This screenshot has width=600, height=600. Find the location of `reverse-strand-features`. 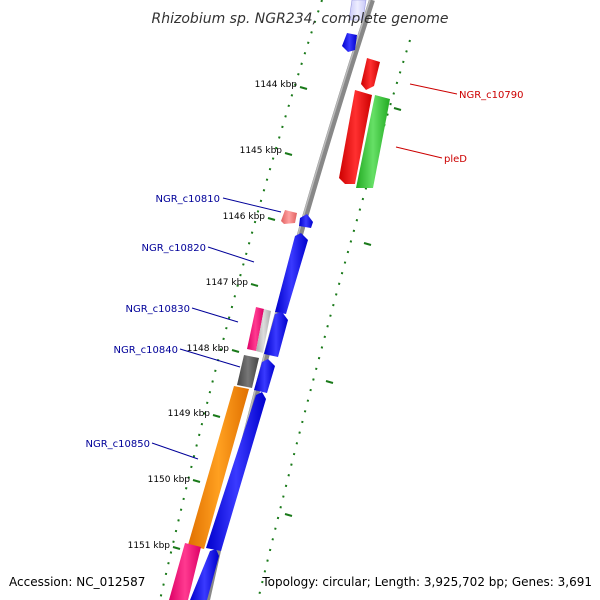

reverse-strand-features is located at coordinates (364, 94).